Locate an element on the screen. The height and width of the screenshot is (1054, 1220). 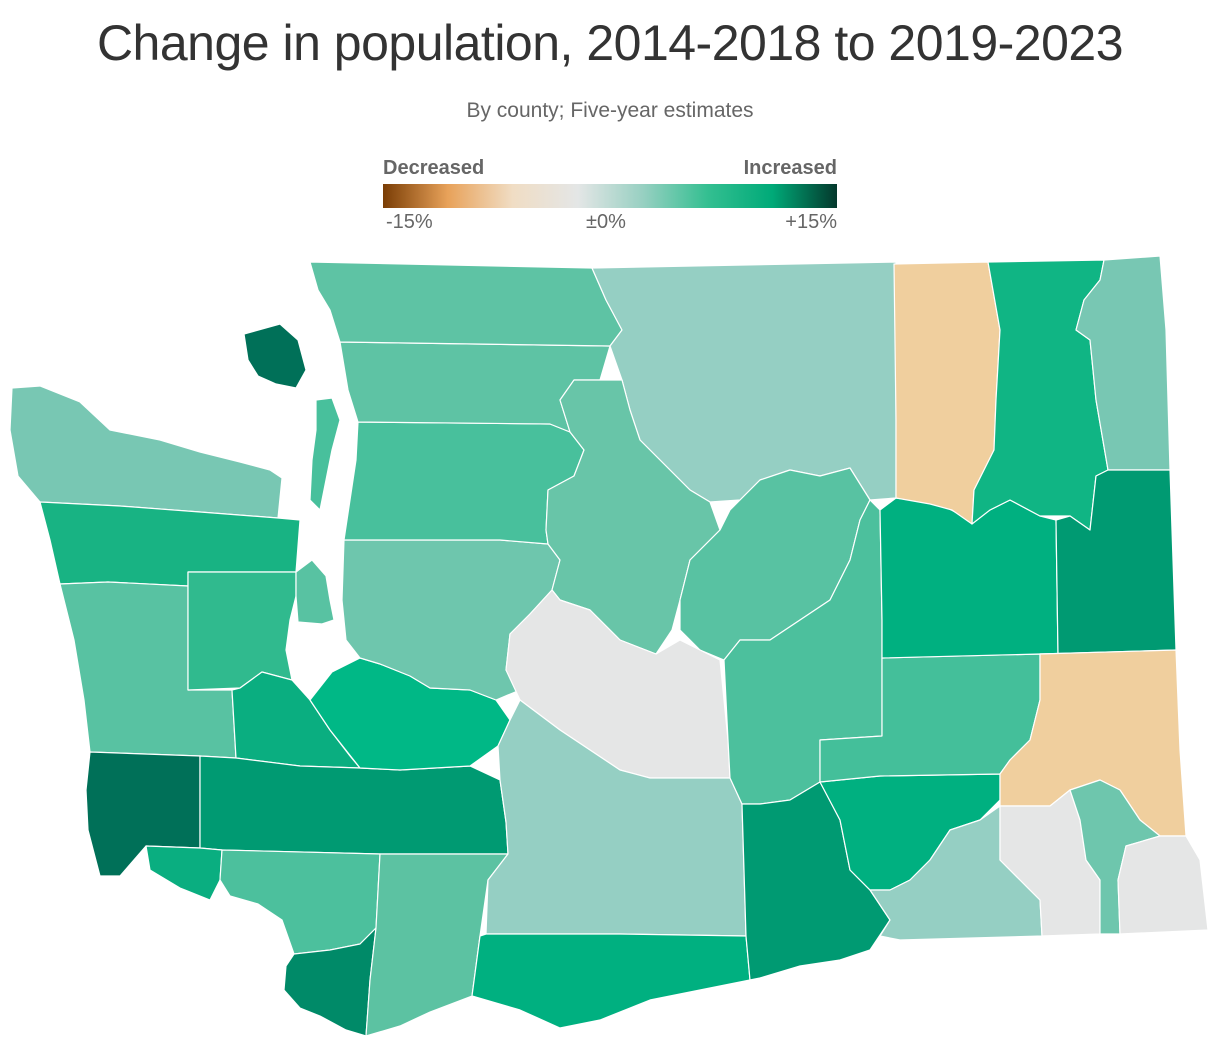
county-clark is located at coordinates (330, 982).